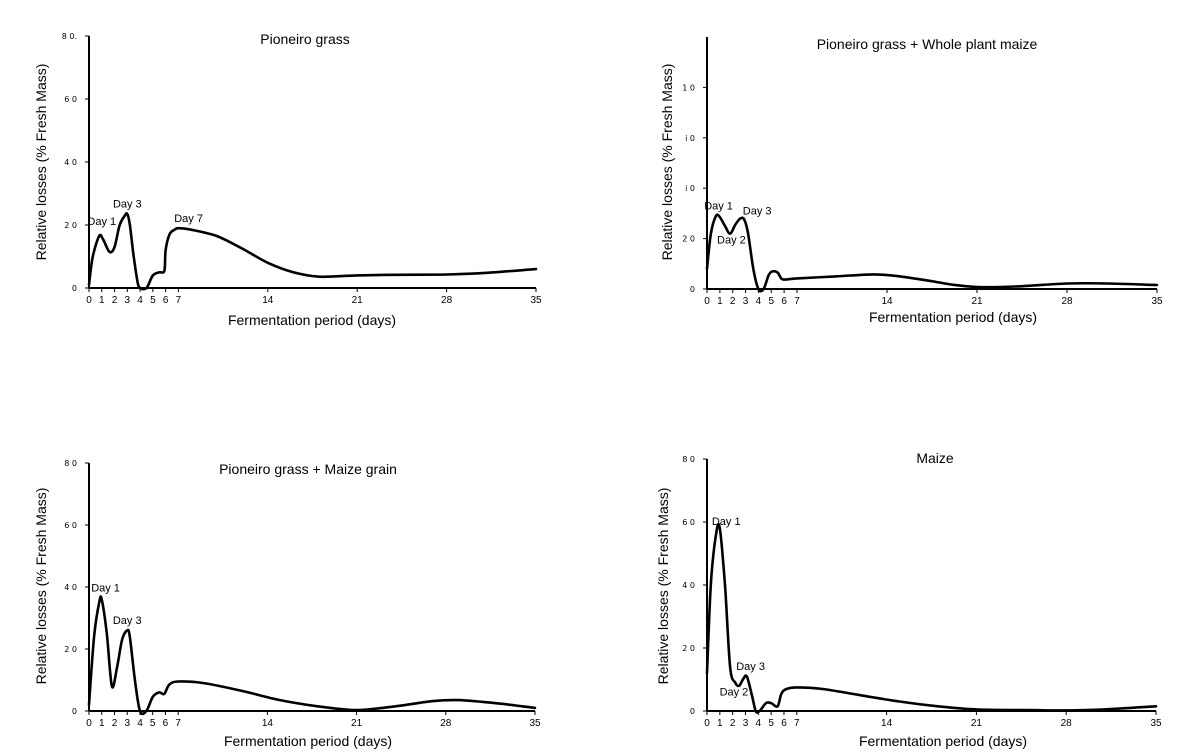 The height and width of the screenshot is (751, 1179). Describe the element at coordinates (69, 36) in the screenshot. I see `y-tick-label: 8 0.` at that location.